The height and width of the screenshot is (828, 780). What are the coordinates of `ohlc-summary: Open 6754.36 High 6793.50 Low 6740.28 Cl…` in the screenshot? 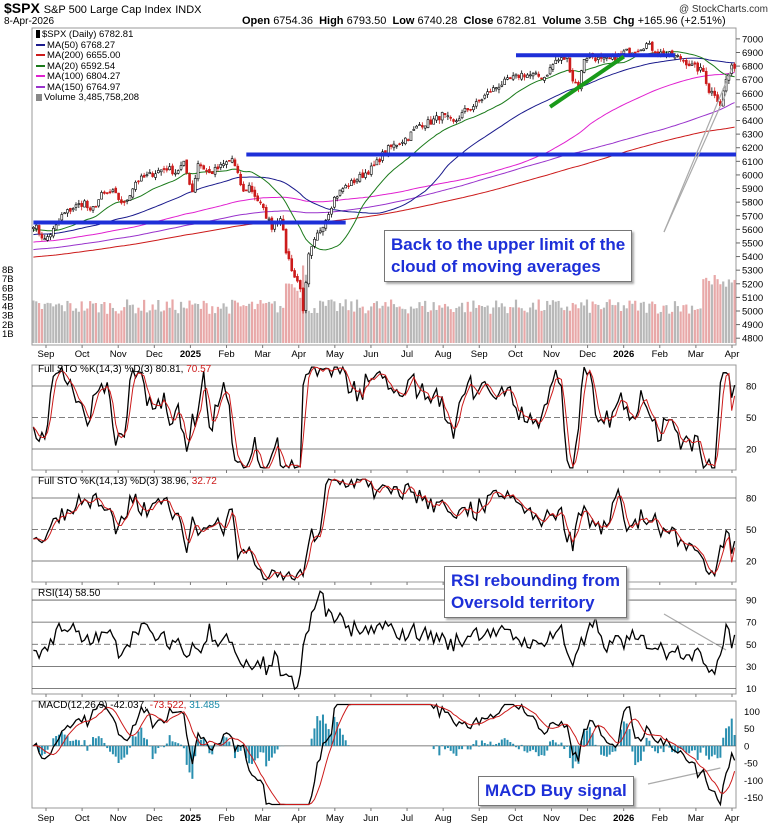 It's located at (484, 21).